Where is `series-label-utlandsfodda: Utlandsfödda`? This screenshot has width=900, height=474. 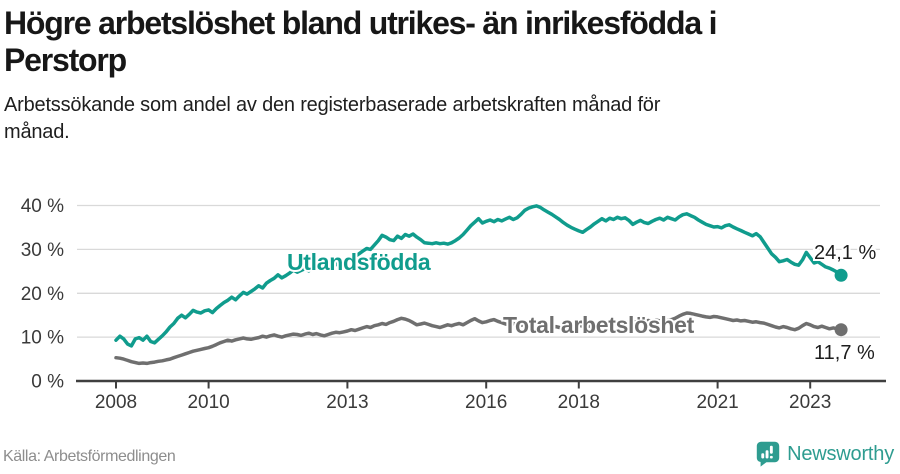
series-label-utlandsfodda: Utlandsfödda is located at coordinates (359, 262).